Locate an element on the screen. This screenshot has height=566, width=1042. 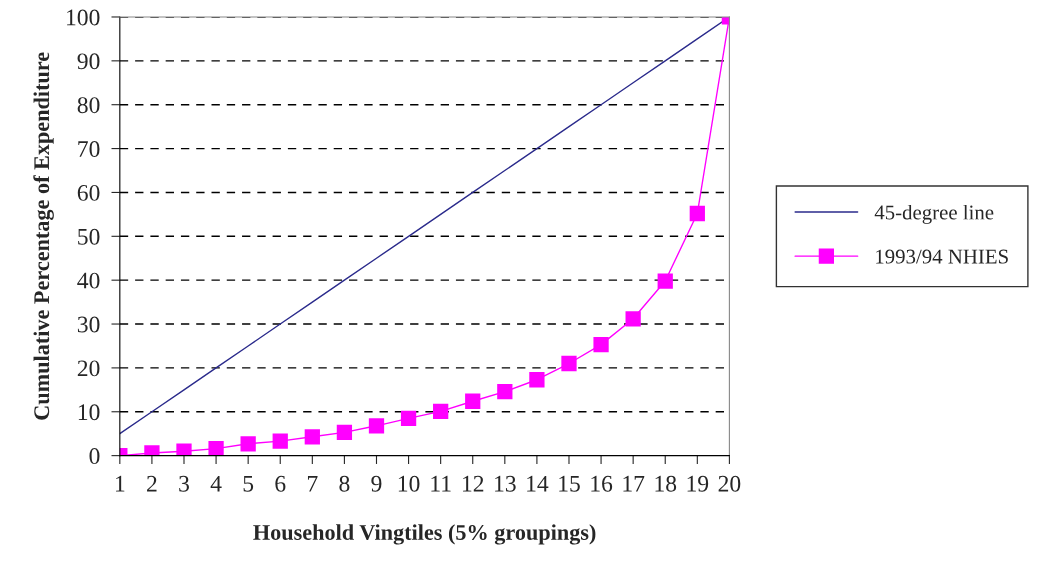
y-tick-label: 100 is located at coordinates (83, 17).